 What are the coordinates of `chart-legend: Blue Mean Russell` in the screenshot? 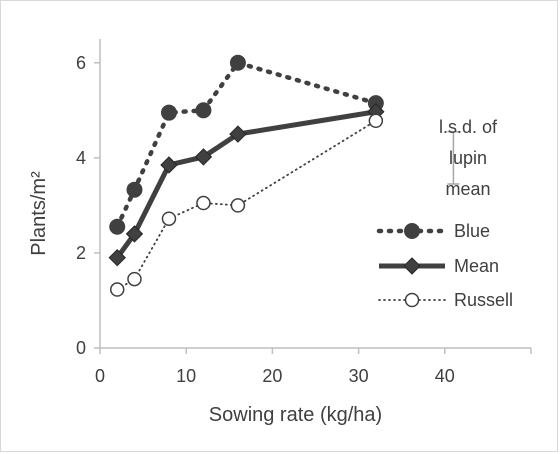 It's located at (444, 265).